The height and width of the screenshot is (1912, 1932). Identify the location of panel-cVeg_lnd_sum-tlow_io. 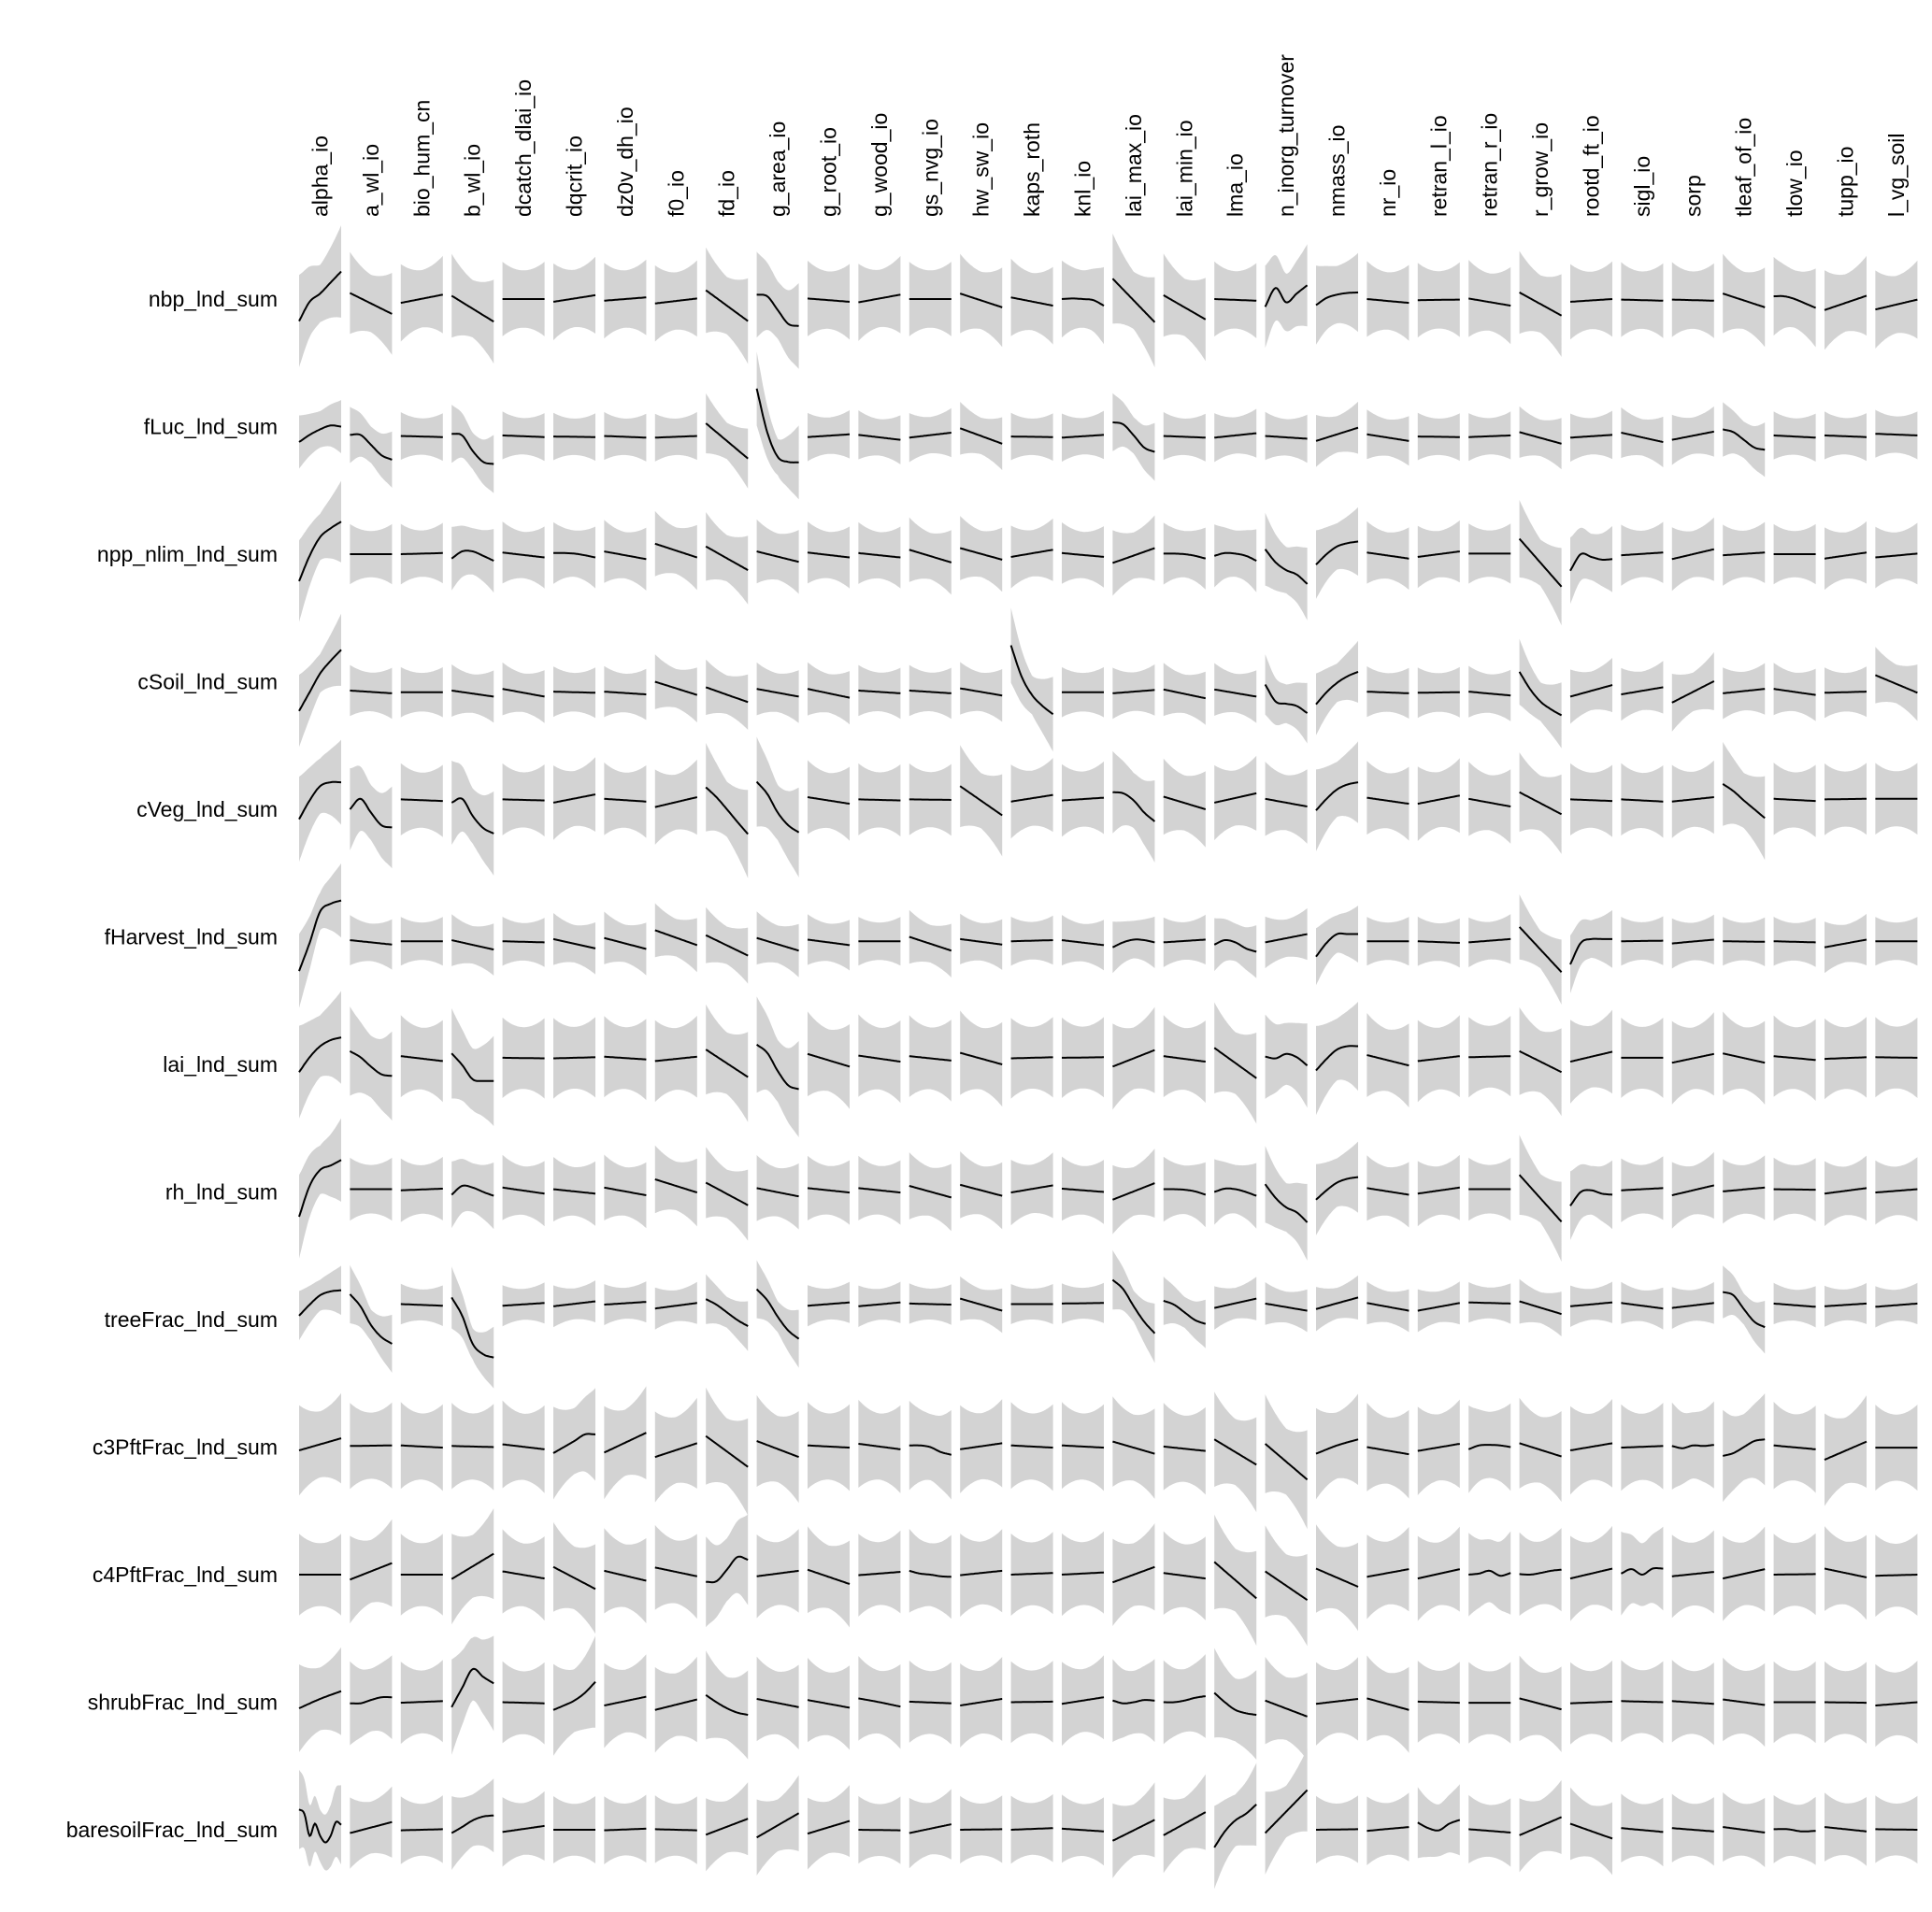
(1794, 800).